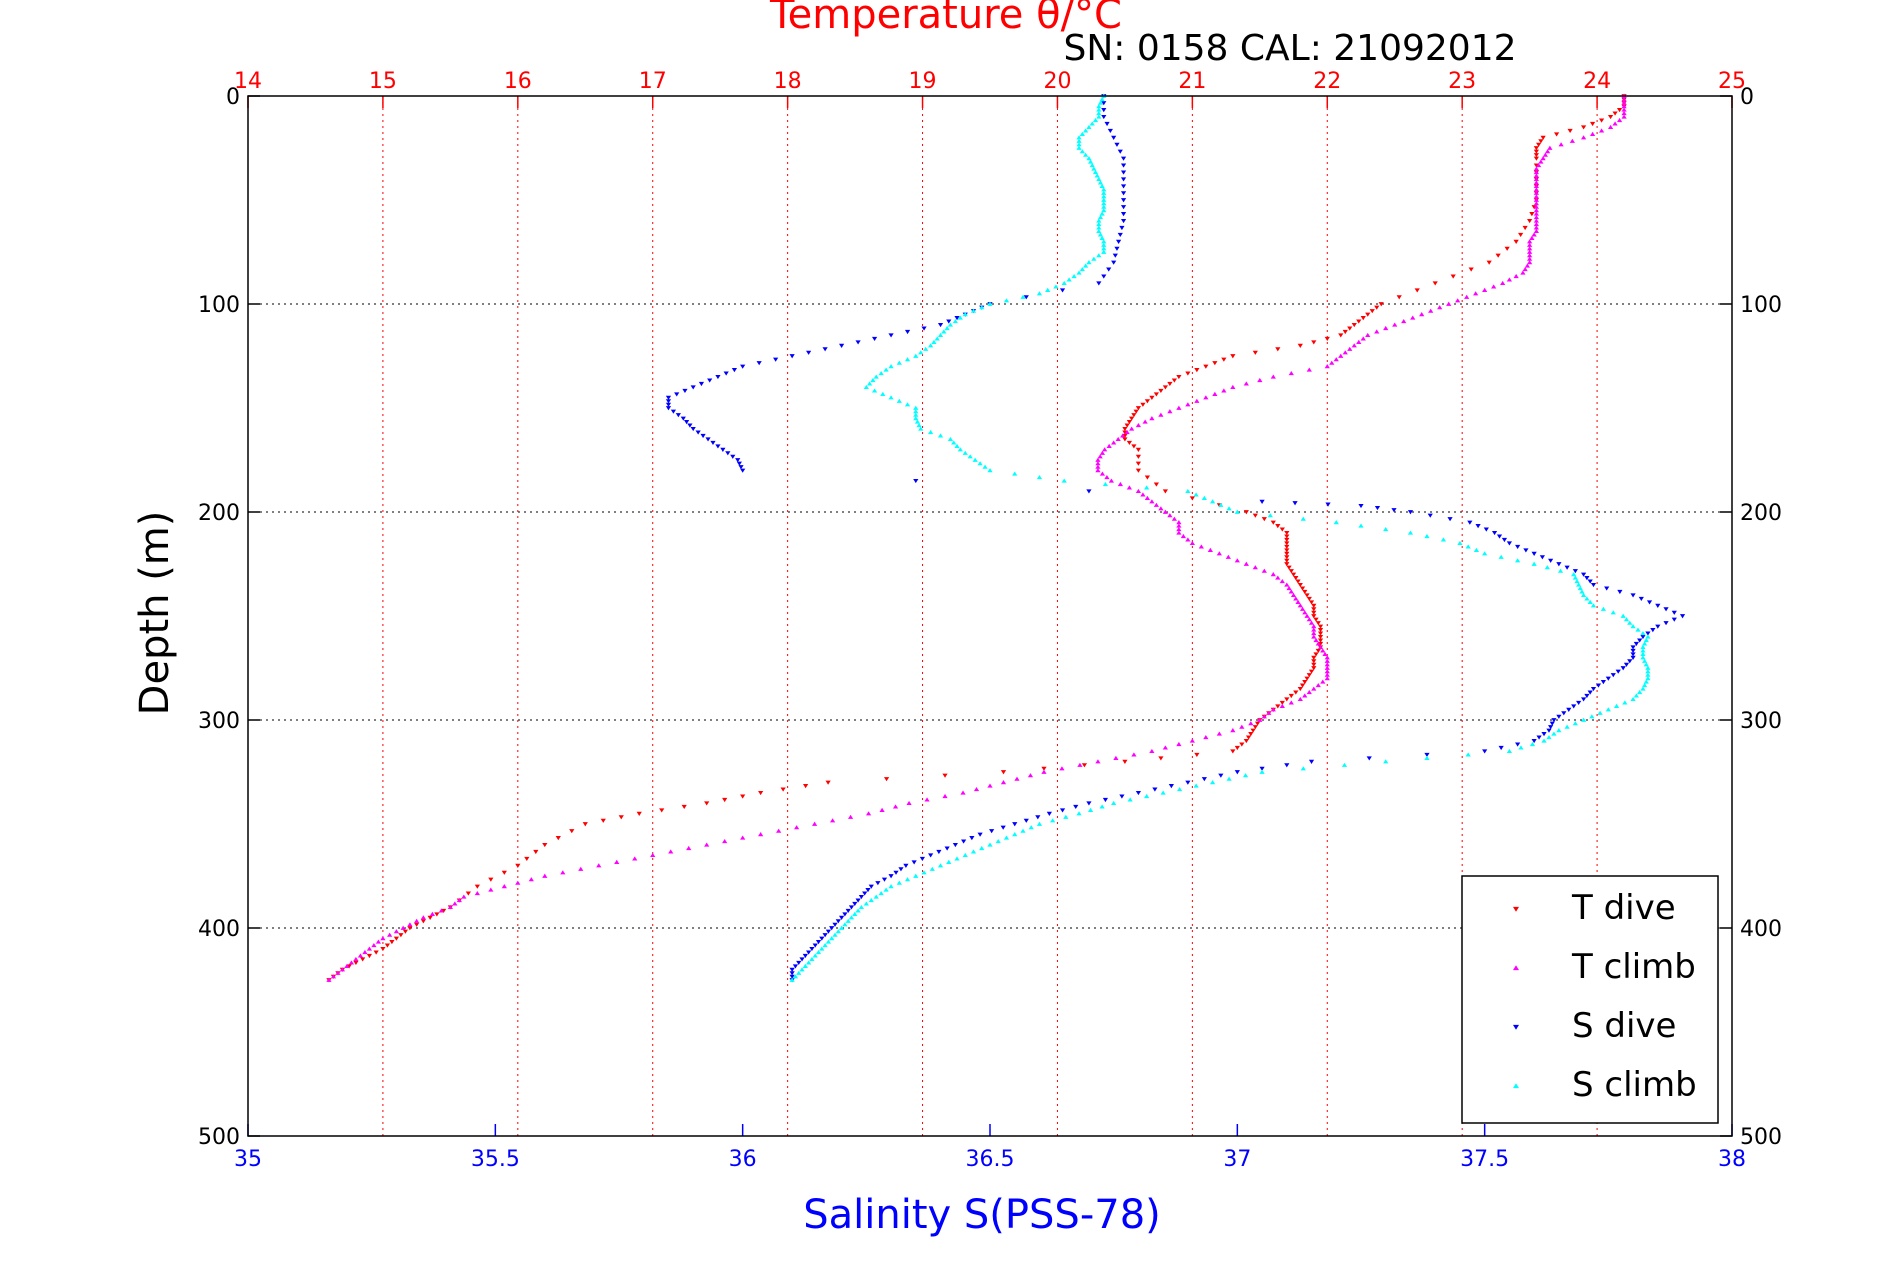  Describe the element at coordinates (1761, 721) in the screenshot. I see `depth-tick-label-right: 300` at that location.